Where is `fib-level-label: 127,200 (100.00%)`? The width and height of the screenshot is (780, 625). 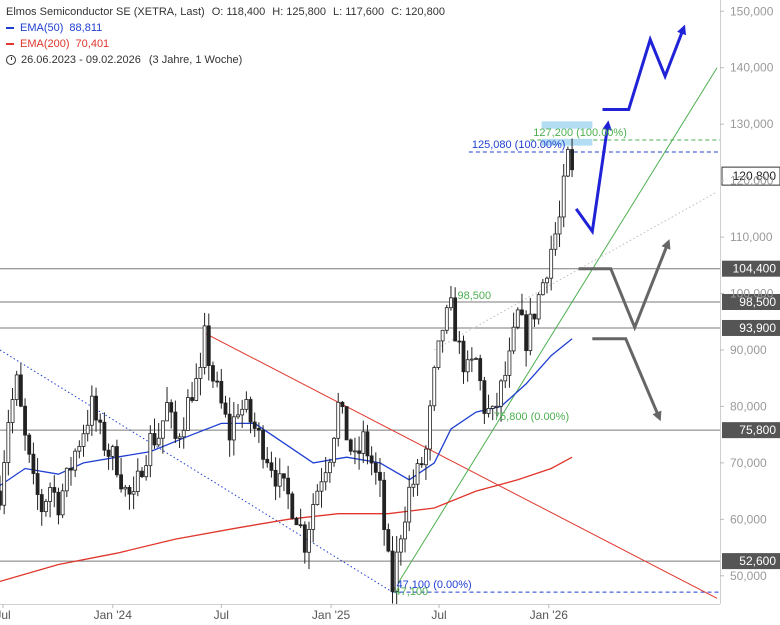 fib-level-label: 127,200 (100.00%) is located at coordinates (580, 133).